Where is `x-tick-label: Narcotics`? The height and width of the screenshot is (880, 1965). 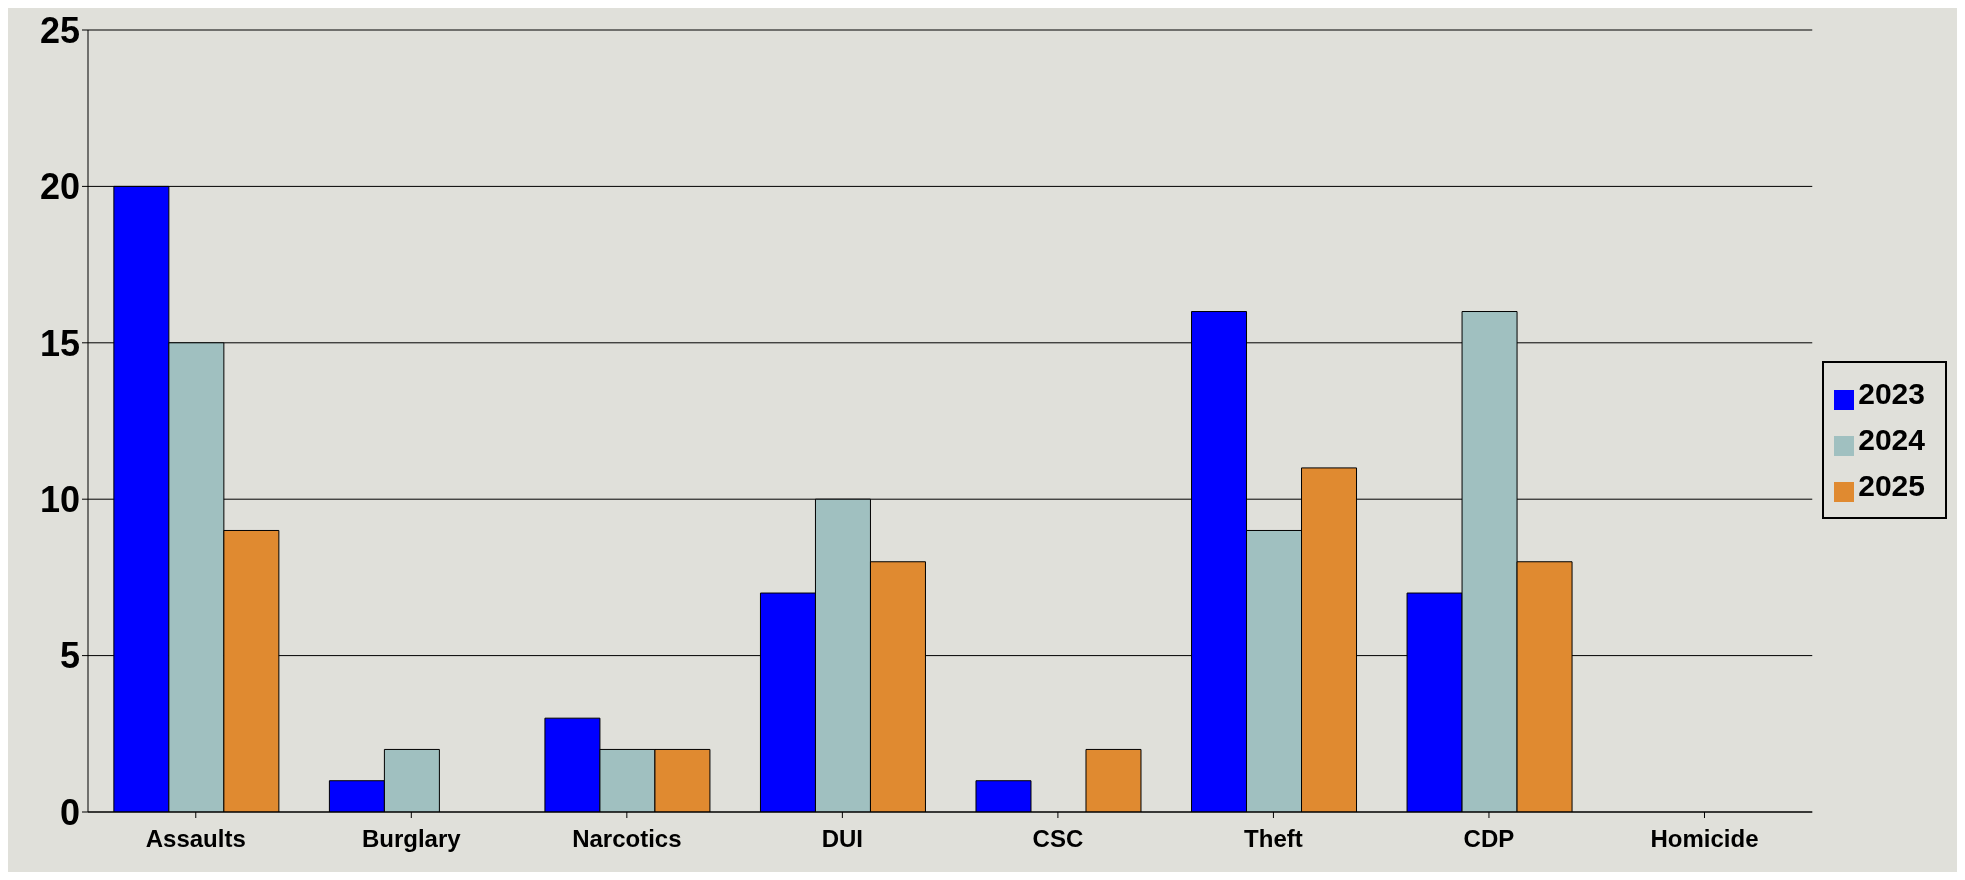
x-tick-label: Narcotics is located at coordinates (627, 839).